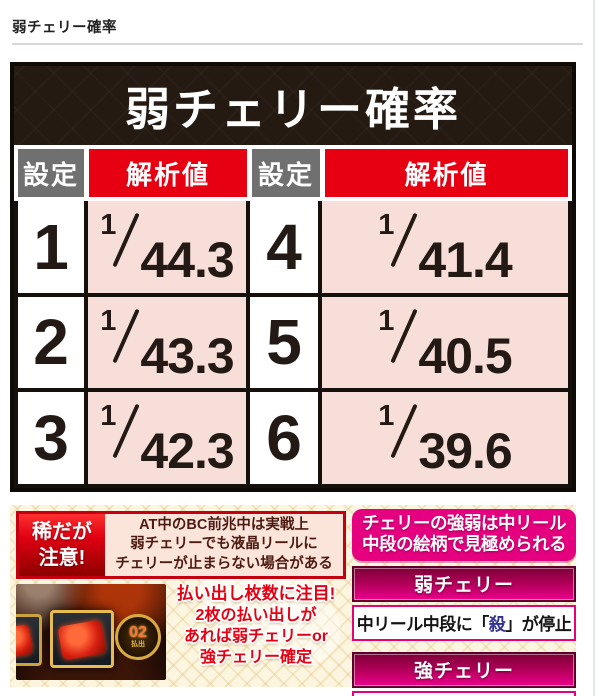 The height and width of the screenshot is (696, 600). What do you see at coordinates (284, 438) in the screenshot?
I see `setting-cell: 6` at bounding box center [284, 438].